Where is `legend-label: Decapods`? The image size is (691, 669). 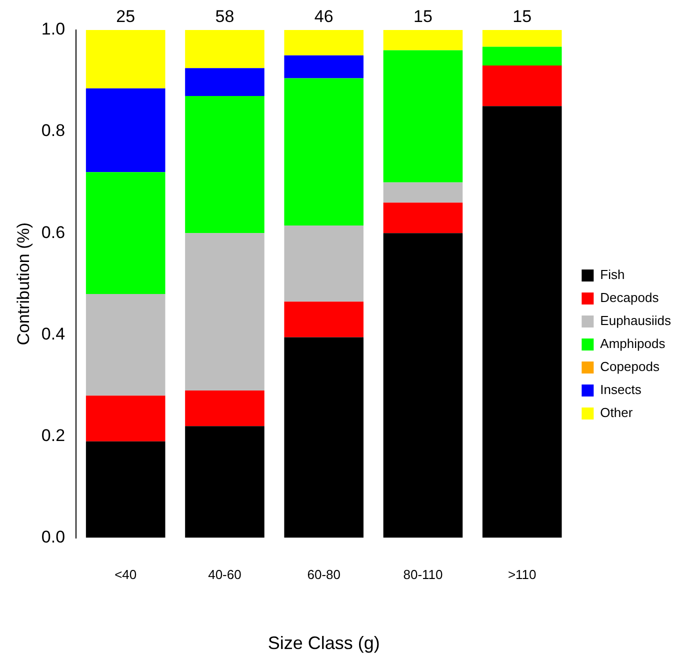 legend-label: Decapods is located at coordinates (630, 298).